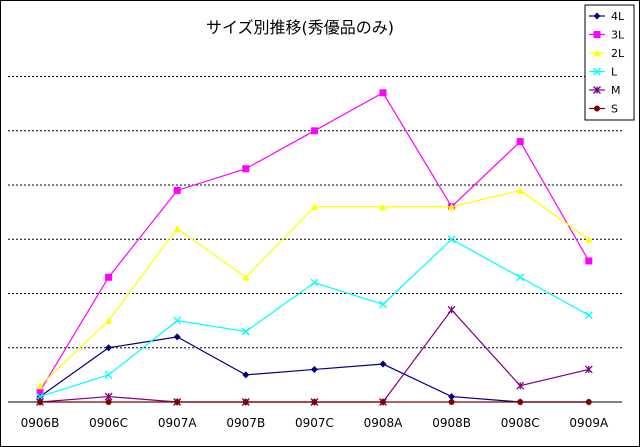  I want to click on legend: 4L 3L 2L LMS, so click(609, 62).